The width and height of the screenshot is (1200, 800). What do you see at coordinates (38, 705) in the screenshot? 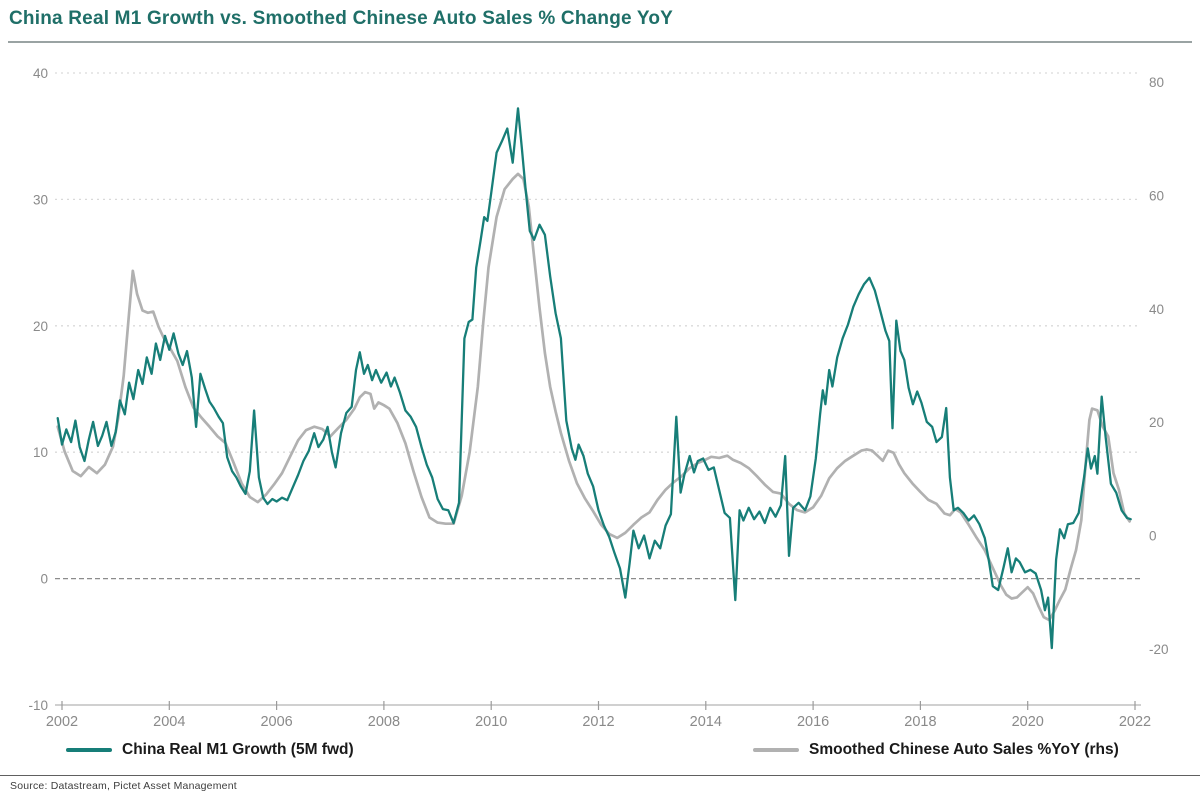
I see `y-axis-label-left: -10` at bounding box center [38, 705].